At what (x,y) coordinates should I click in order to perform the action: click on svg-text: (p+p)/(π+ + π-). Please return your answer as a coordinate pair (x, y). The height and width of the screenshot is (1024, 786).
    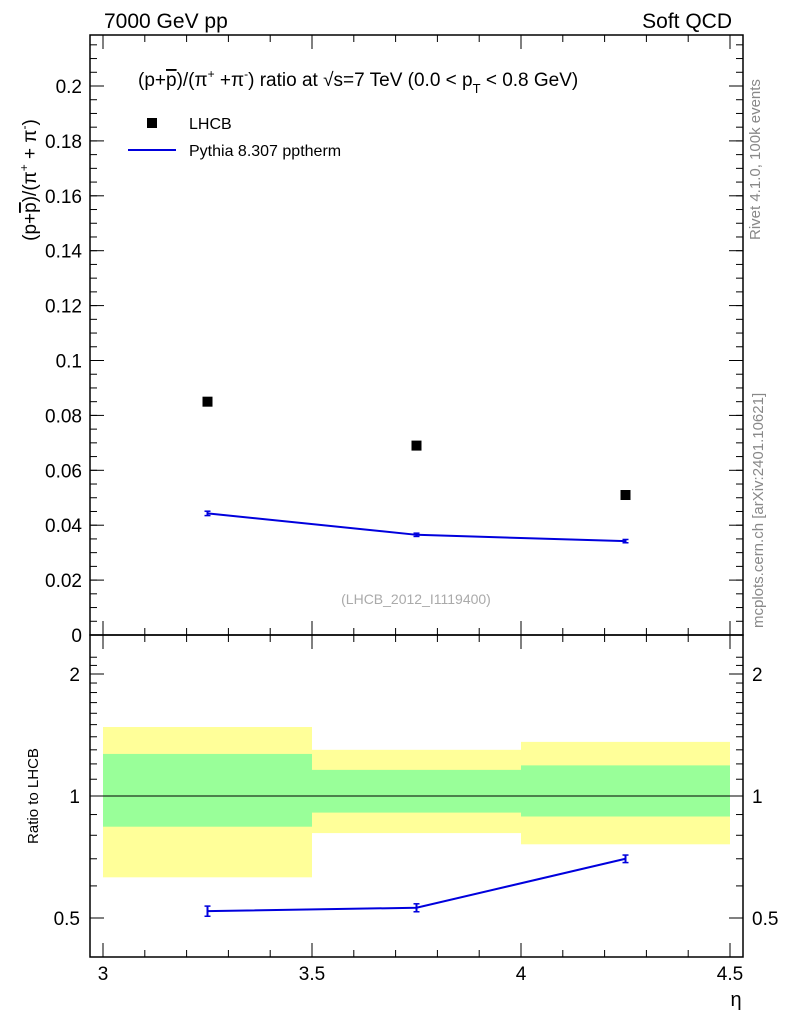
    Looking at the image, I should click on (29, 180).